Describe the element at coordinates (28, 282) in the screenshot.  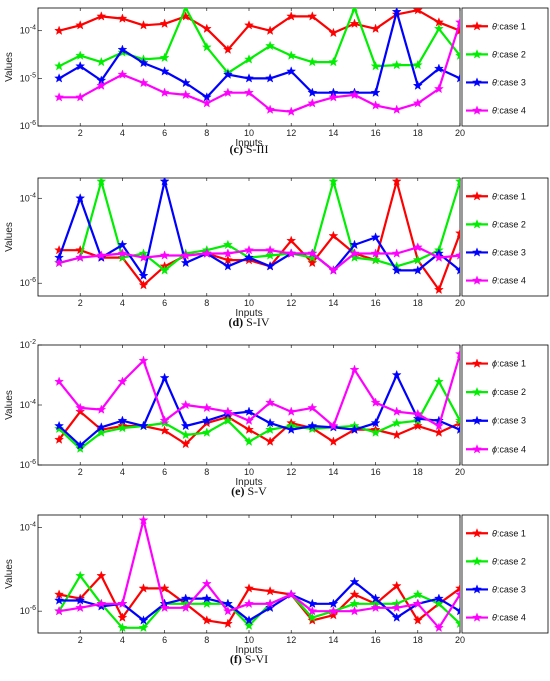
I see `y-tick-label: 10⁻⁶` at that location.